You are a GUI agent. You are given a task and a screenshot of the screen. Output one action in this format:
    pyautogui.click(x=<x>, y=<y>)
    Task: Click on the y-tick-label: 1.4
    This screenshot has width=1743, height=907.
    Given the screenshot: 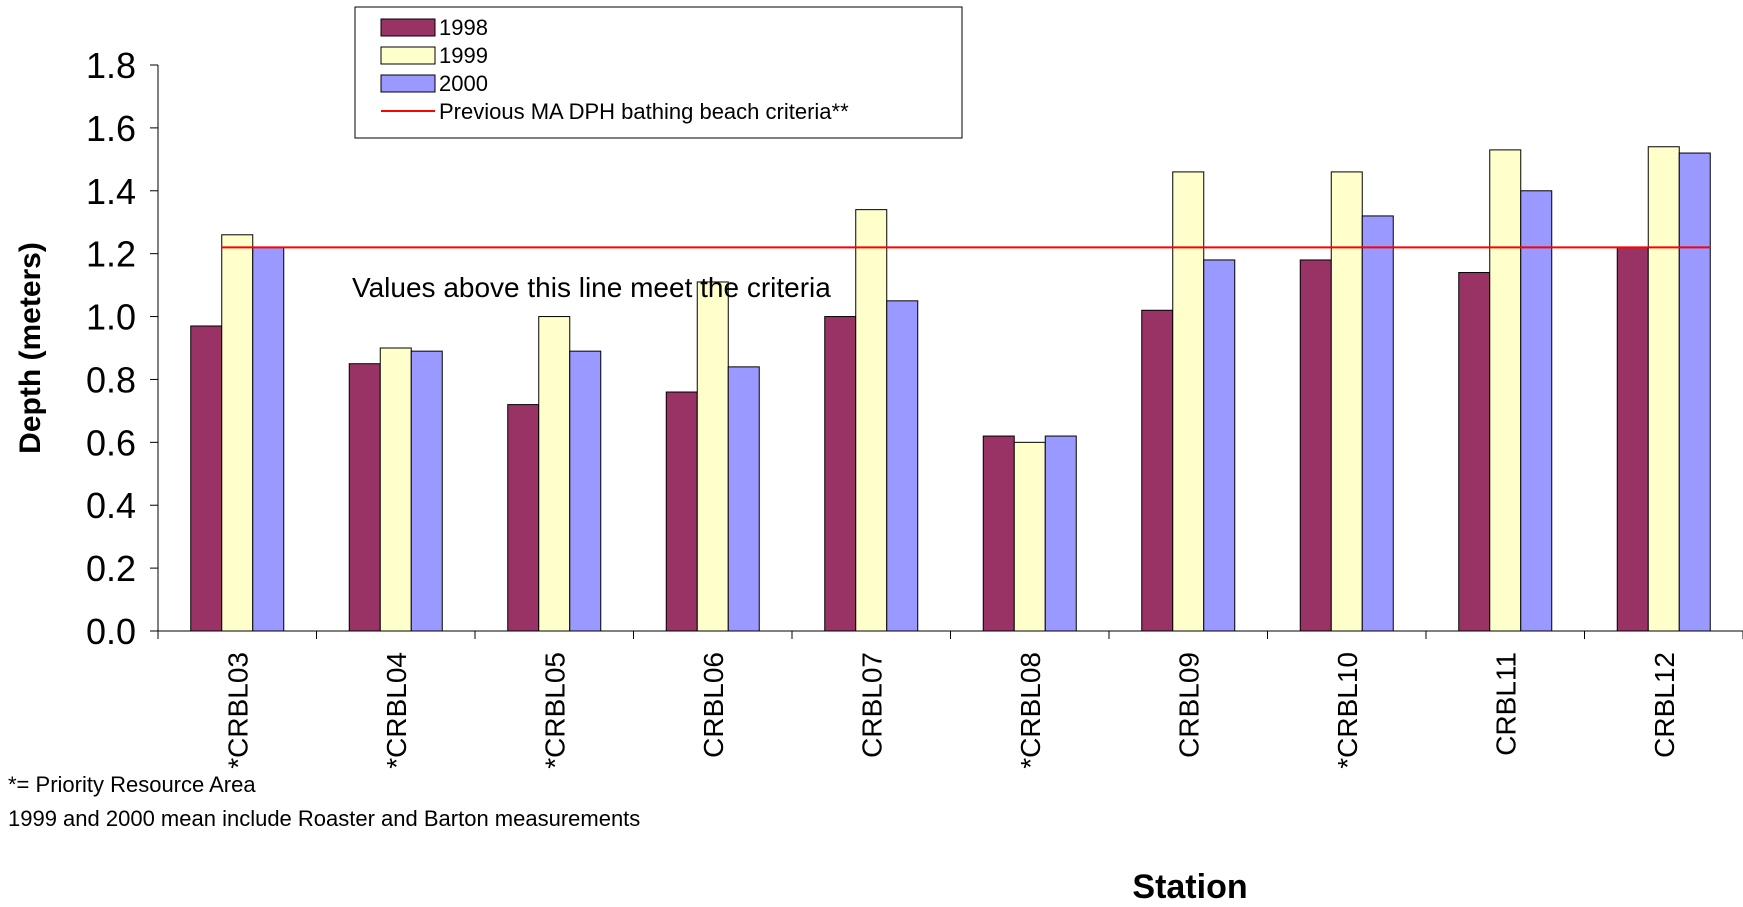 What is the action you would take?
    pyautogui.click(x=111, y=191)
    